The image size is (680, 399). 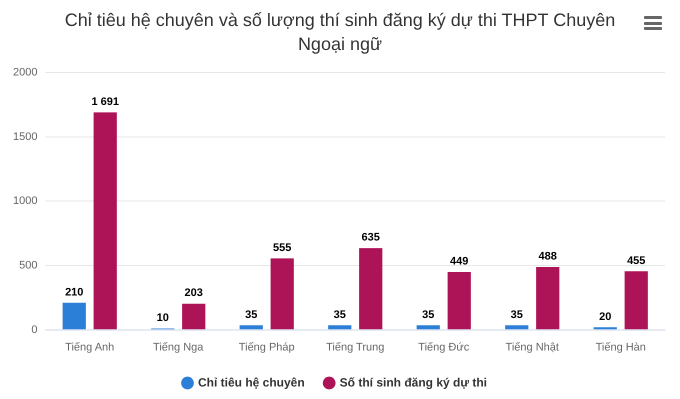 What do you see at coordinates (162, 318) in the screenshot?
I see `data-label: 10` at bounding box center [162, 318].